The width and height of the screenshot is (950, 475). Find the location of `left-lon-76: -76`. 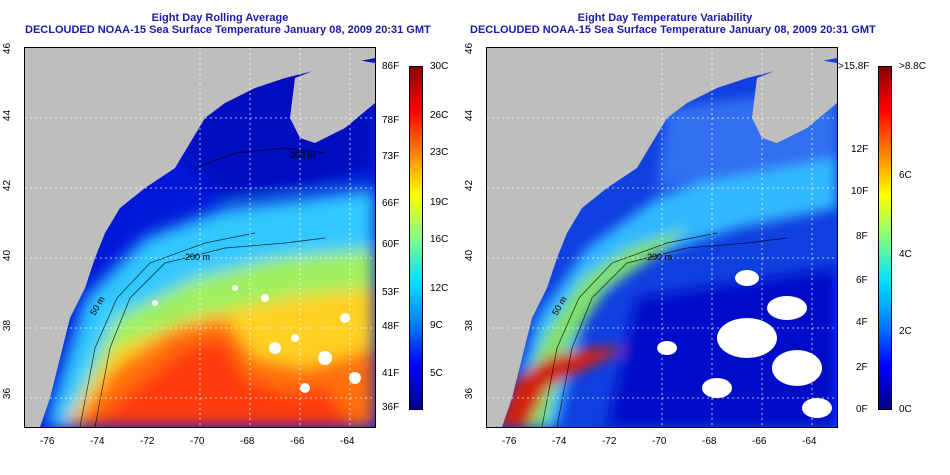

left-lon-76: -76 is located at coordinates (47, 441).